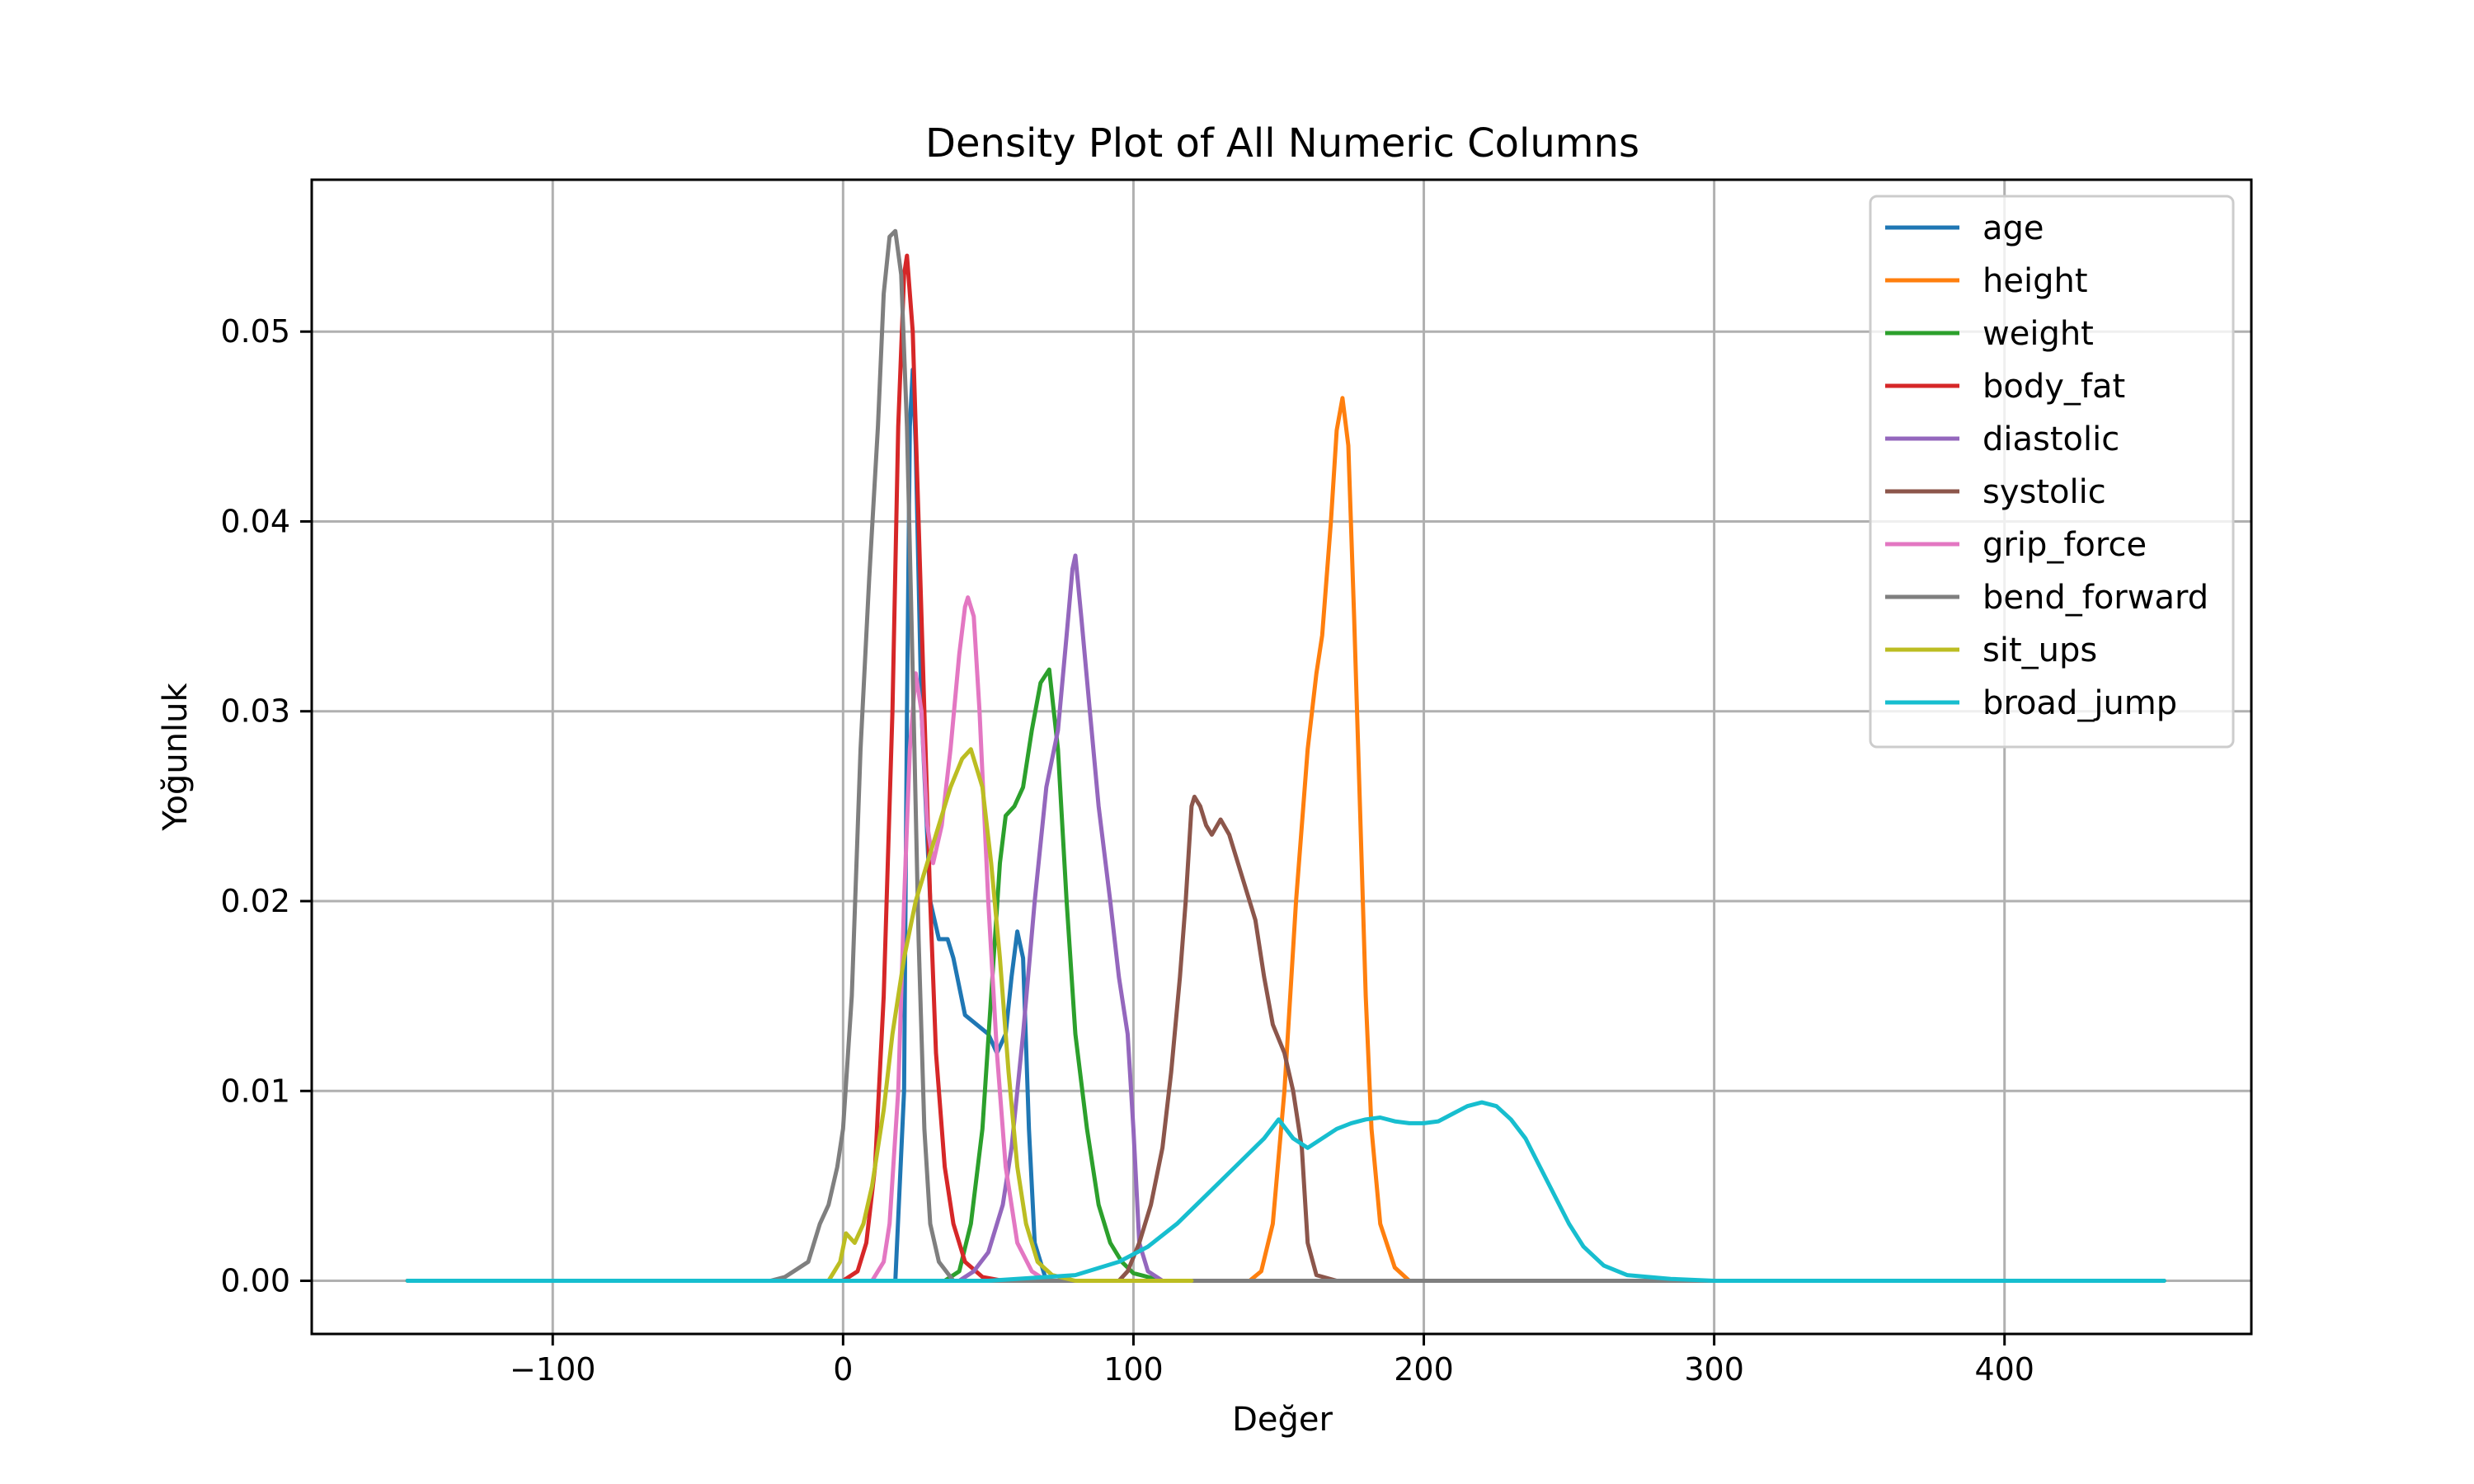 The width and height of the screenshot is (2474, 1484). Describe the element at coordinates (2050, 439) in the screenshot. I see `legend-label: diastolic` at that location.